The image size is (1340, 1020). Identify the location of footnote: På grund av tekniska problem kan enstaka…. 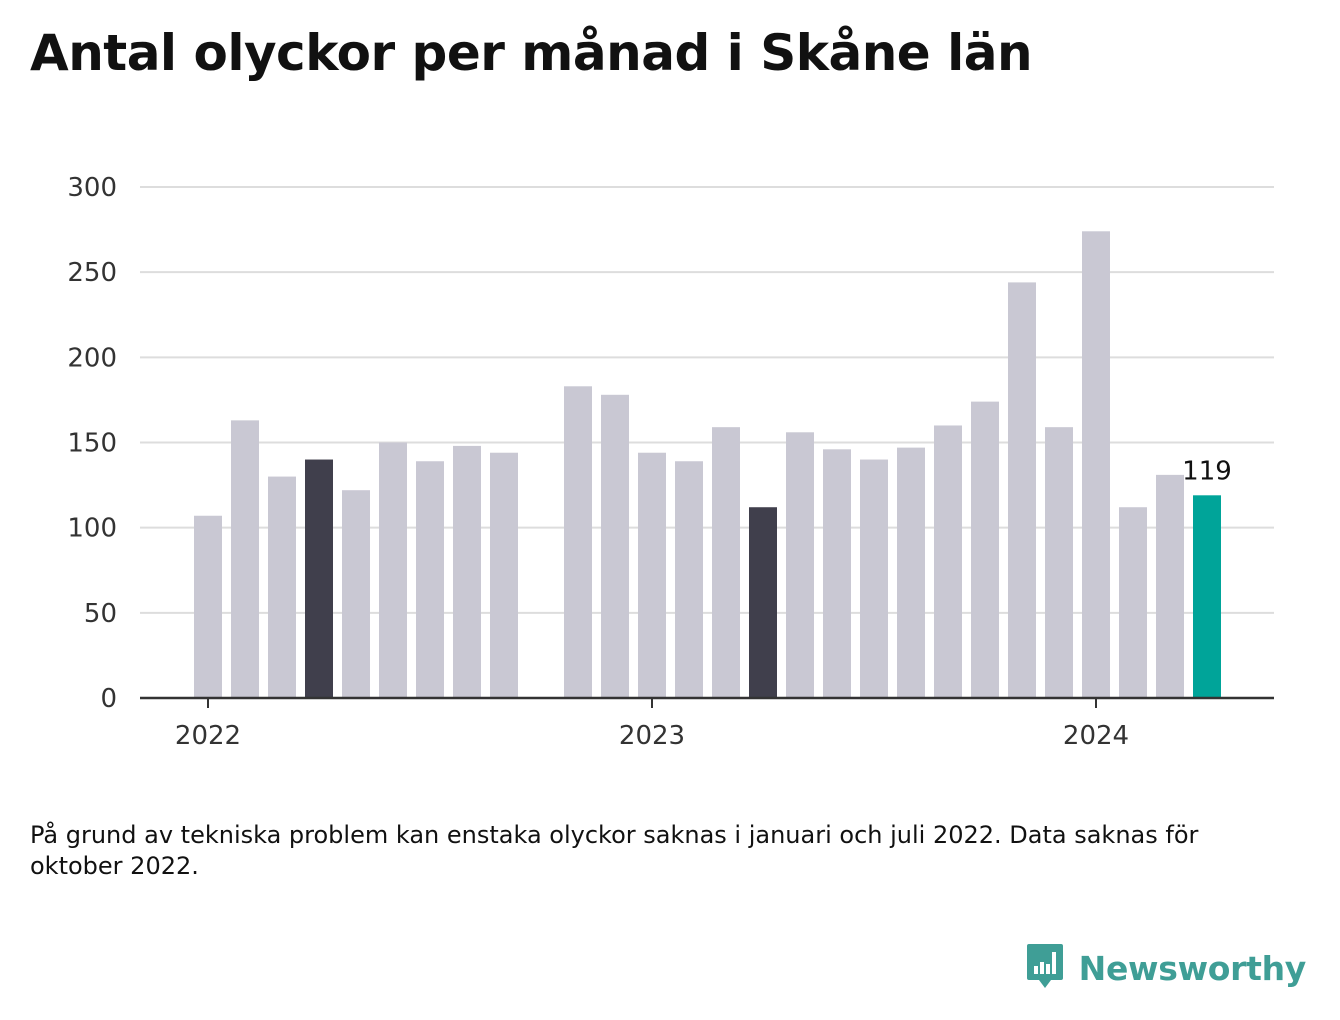
(614, 850).